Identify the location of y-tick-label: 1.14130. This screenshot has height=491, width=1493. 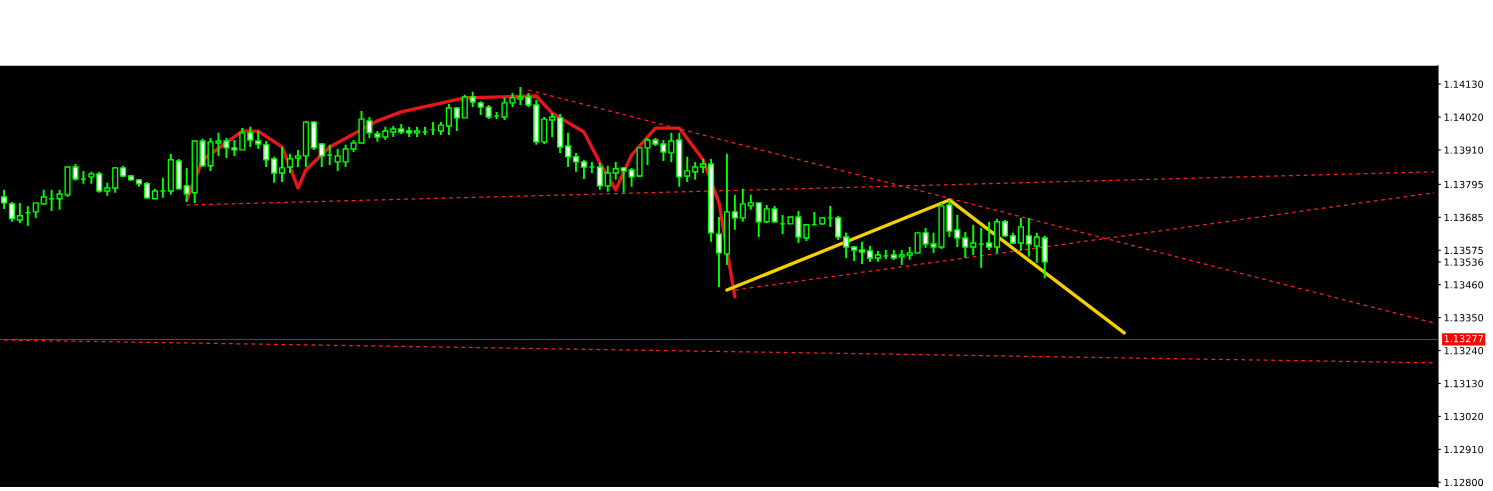
(1464, 84).